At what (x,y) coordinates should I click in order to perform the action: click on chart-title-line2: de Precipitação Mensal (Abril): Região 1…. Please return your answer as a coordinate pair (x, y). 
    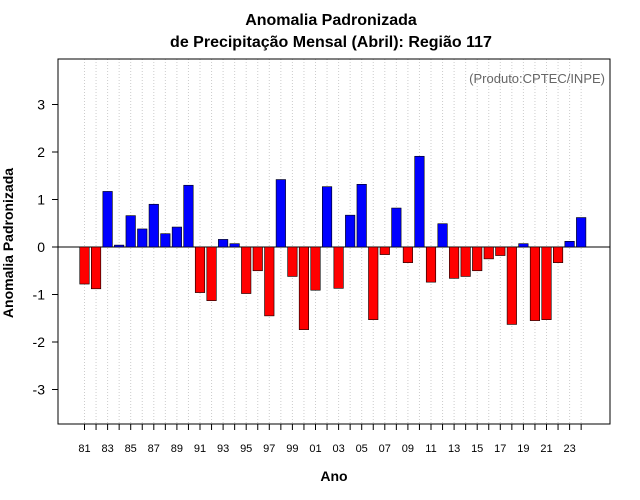
    Looking at the image, I should click on (331, 42).